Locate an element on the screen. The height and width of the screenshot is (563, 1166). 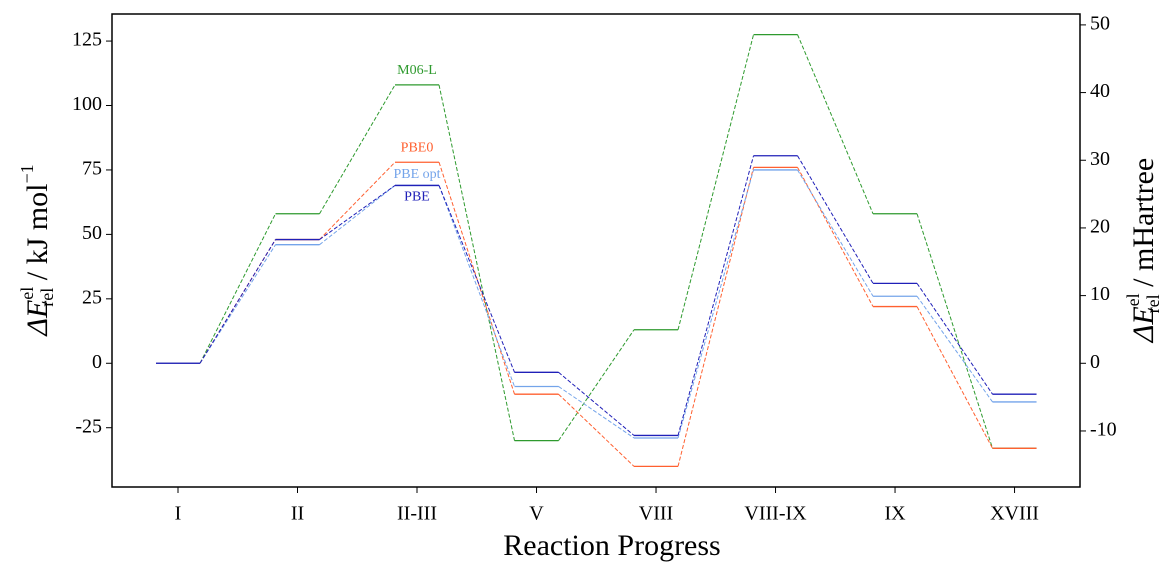
y-tick-label: -25 is located at coordinates (88, 426).